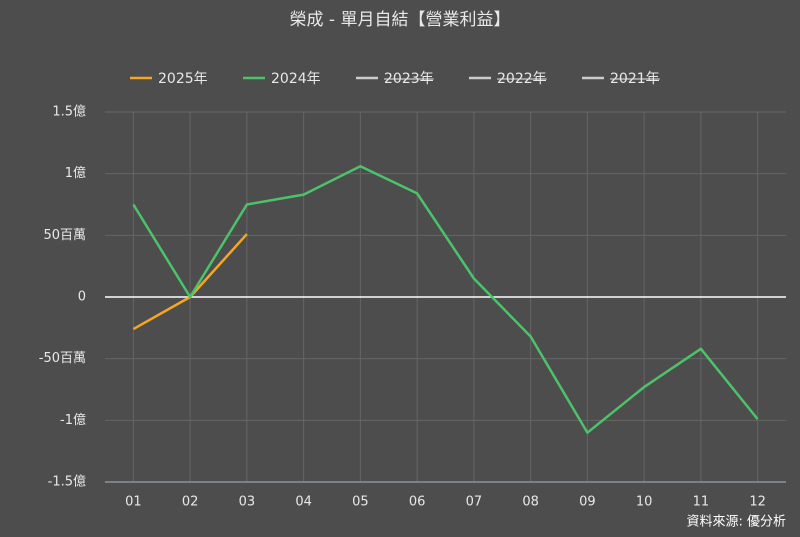  Describe the element at coordinates (183, 79) in the screenshot. I see `legend-label: 2025年` at that location.